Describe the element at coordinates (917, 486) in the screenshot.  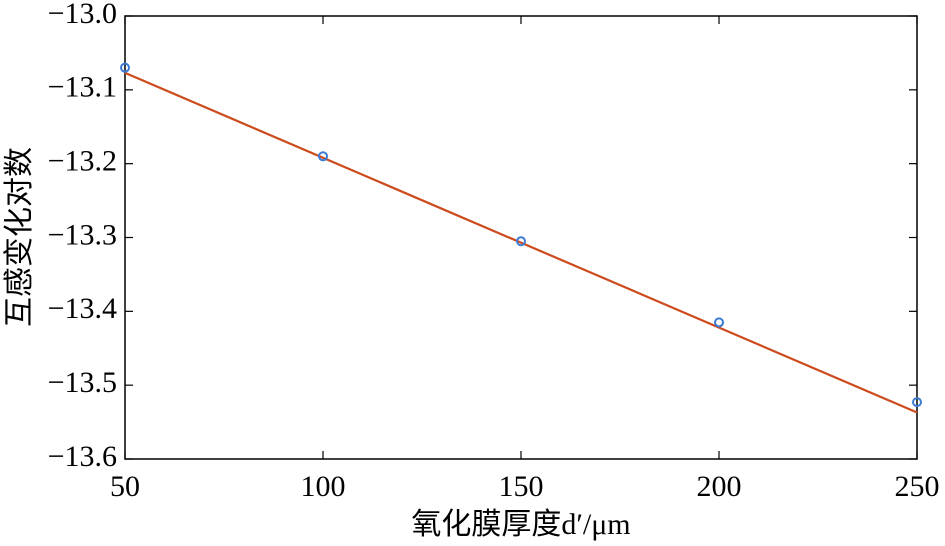
I see `x-tick-label: 250` at that location.